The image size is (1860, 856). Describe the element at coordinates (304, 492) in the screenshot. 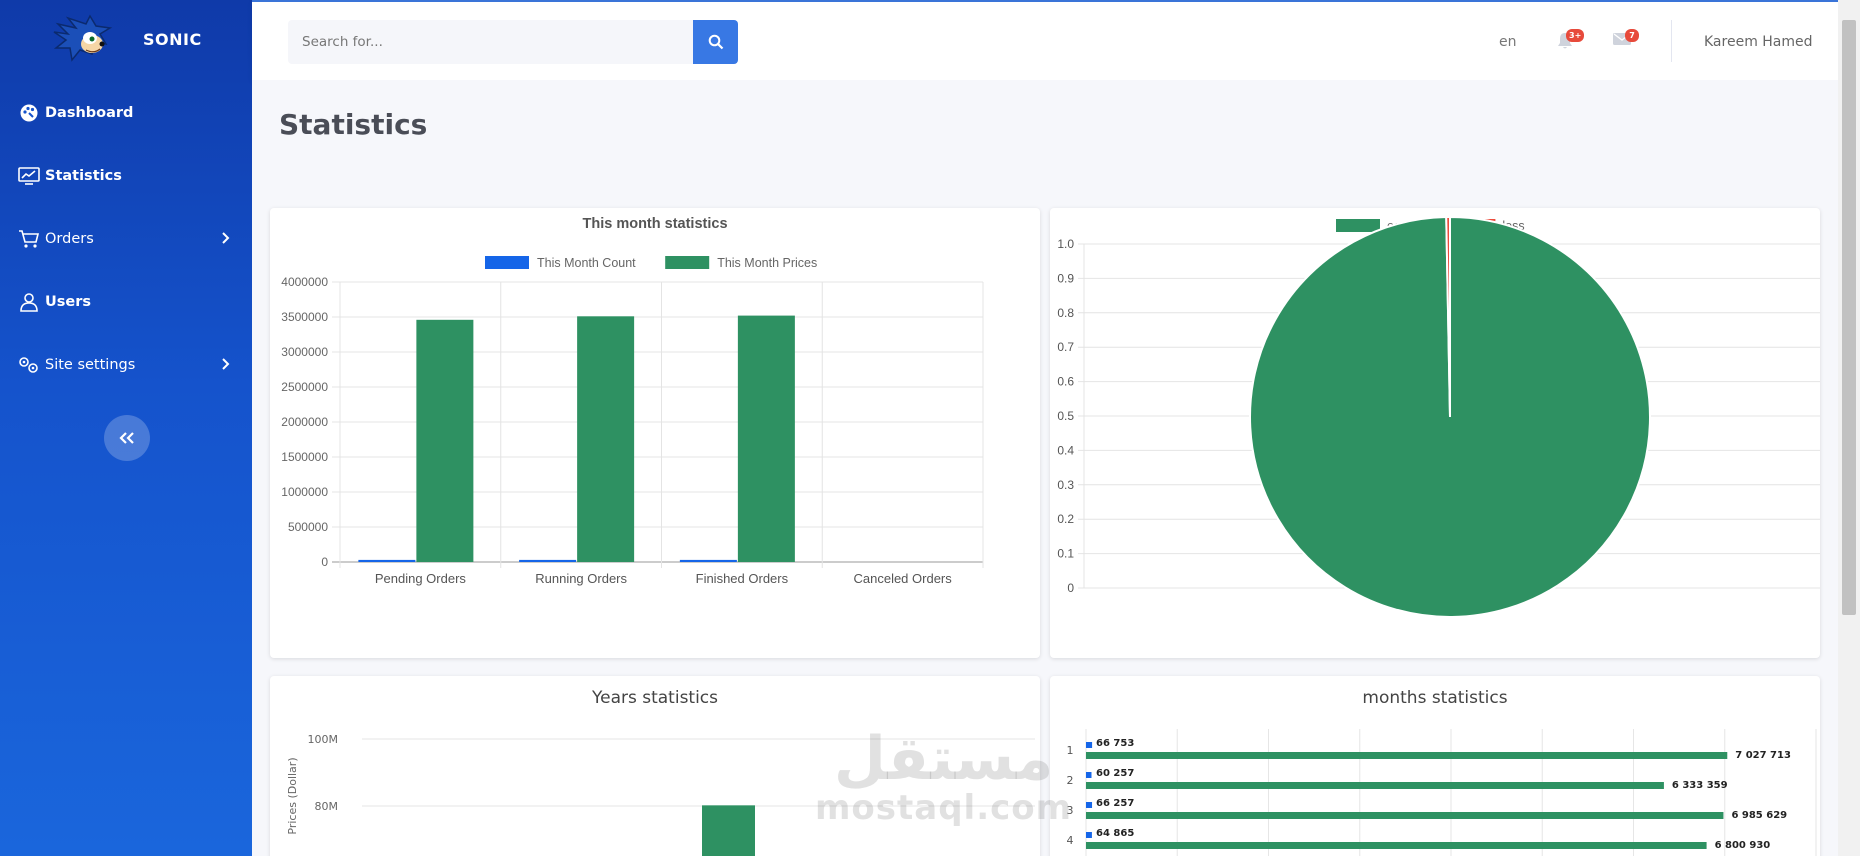

I see `y-tick-label: 1000000` at that location.